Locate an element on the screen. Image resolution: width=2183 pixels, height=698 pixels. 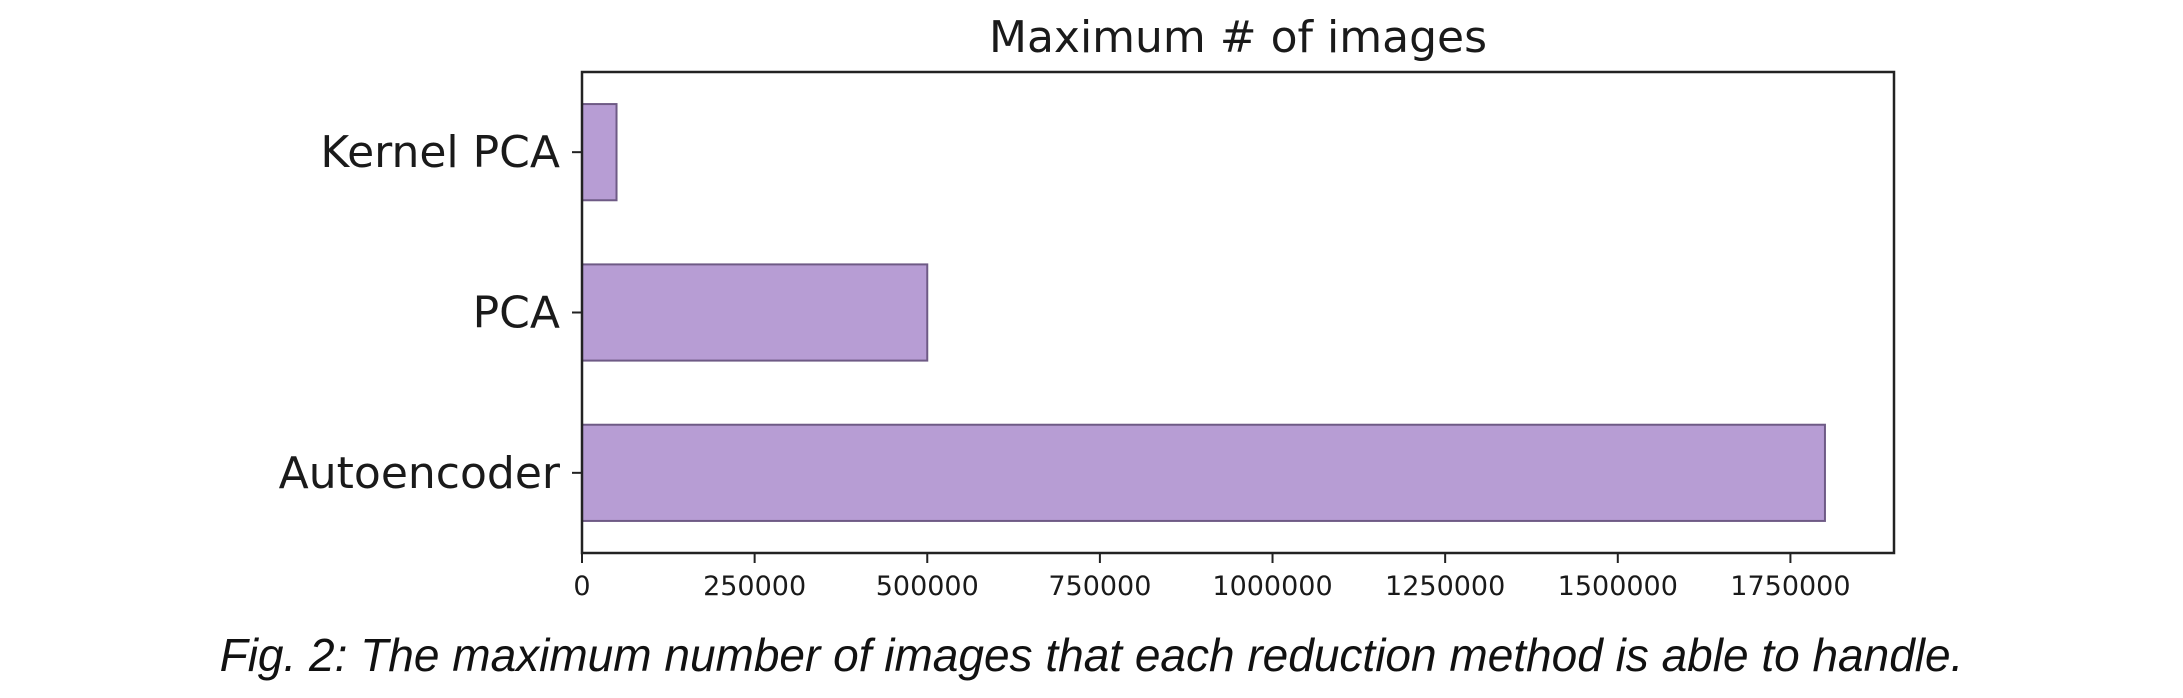
category-label: Kernel PCA is located at coordinates (440, 152).